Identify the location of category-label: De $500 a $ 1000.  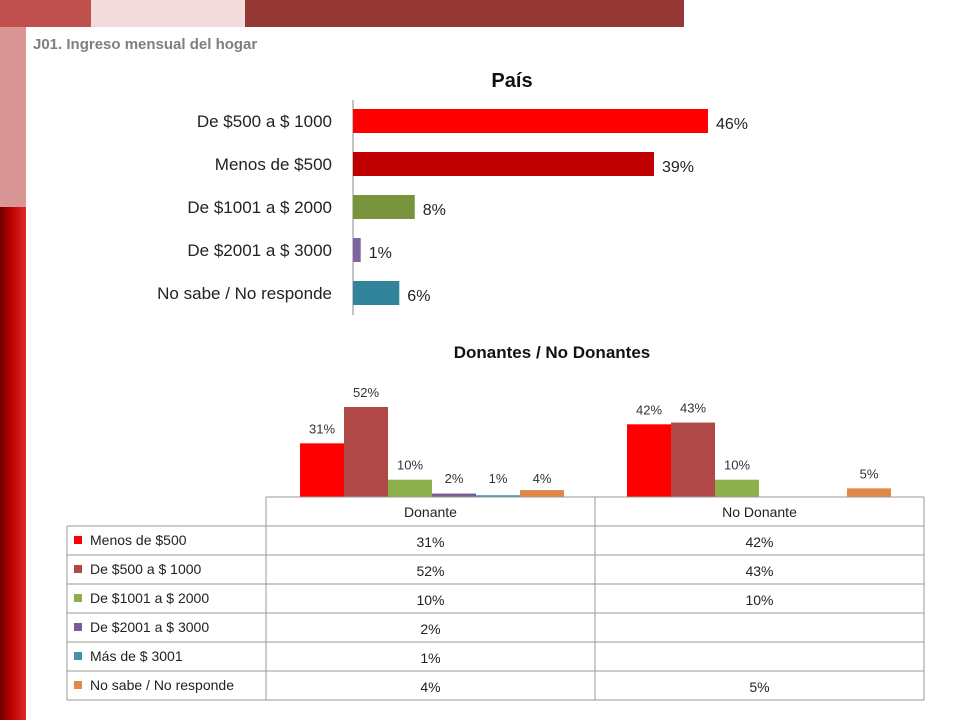
(264, 121).